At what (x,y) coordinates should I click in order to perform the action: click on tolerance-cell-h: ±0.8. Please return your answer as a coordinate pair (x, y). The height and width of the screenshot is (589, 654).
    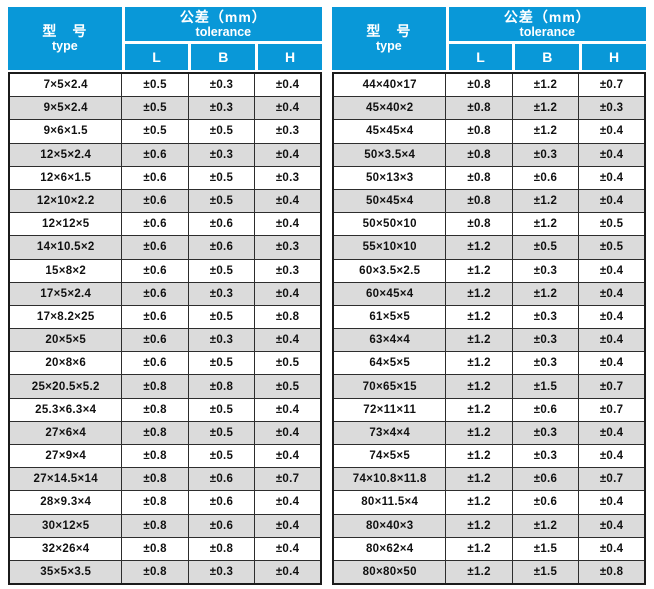
    Looking at the image, I should click on (288, 317).